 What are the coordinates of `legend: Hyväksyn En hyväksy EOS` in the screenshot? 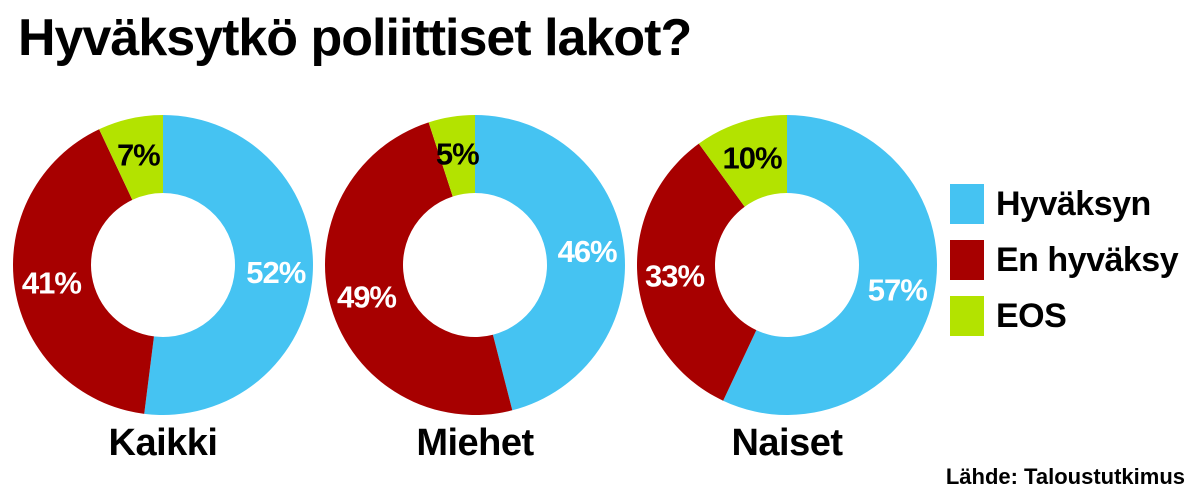 It's located at (1064, 260).